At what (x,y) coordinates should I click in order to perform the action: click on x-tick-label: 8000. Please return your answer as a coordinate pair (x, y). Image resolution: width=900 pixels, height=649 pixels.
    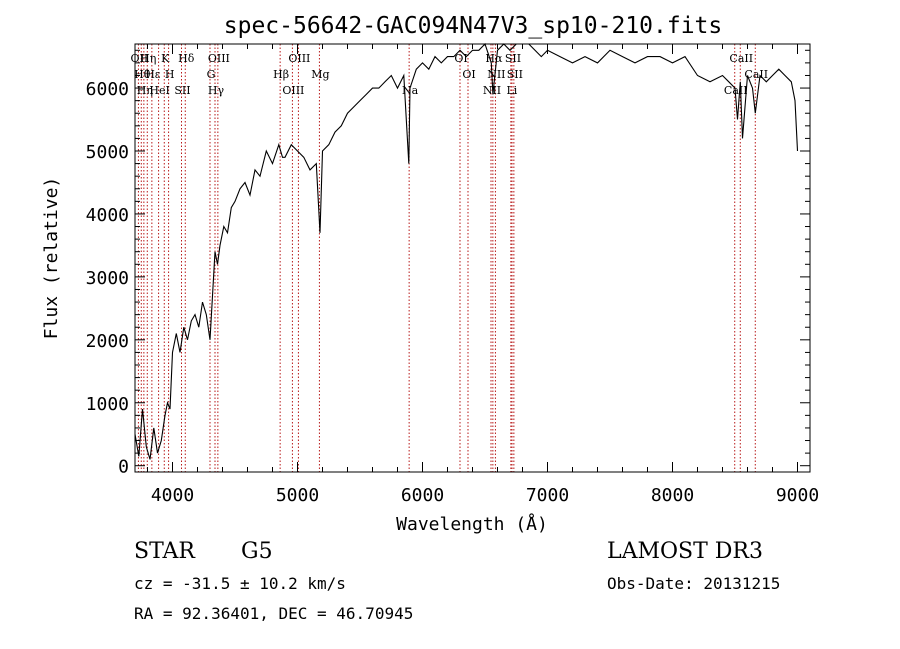
    Looking at the image, I should click on (672, 495).